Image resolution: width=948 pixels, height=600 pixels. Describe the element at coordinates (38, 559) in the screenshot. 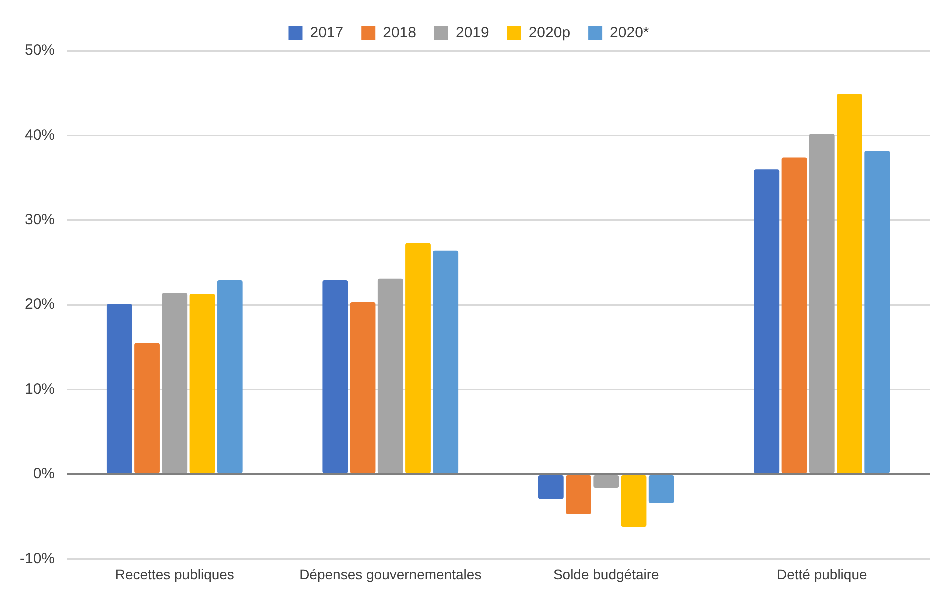

I see `y-tick-label: -10%` at that location.